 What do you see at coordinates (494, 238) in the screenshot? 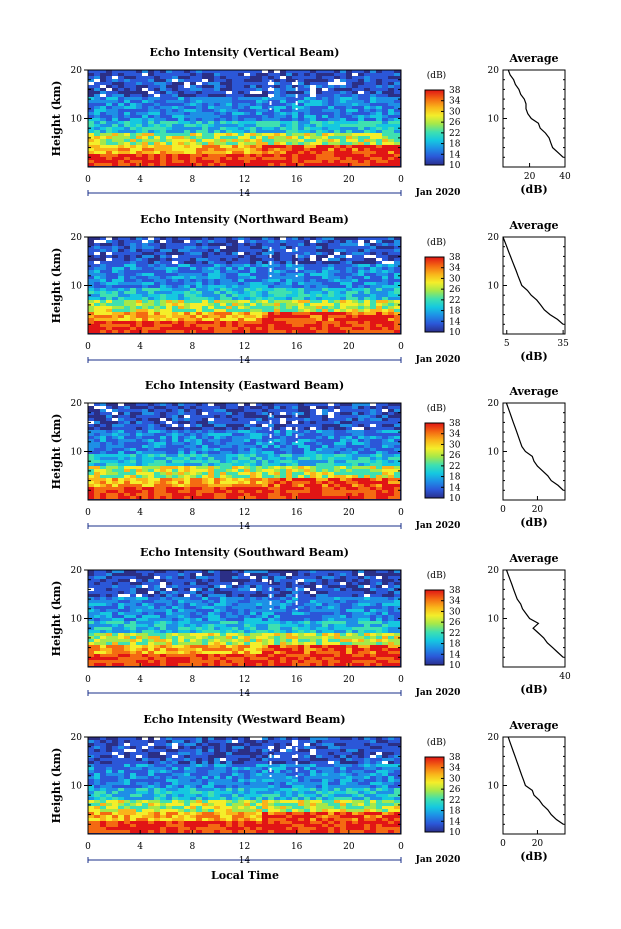
I see `profile-y-tick-label: 20` at bounding box center [494, 238].